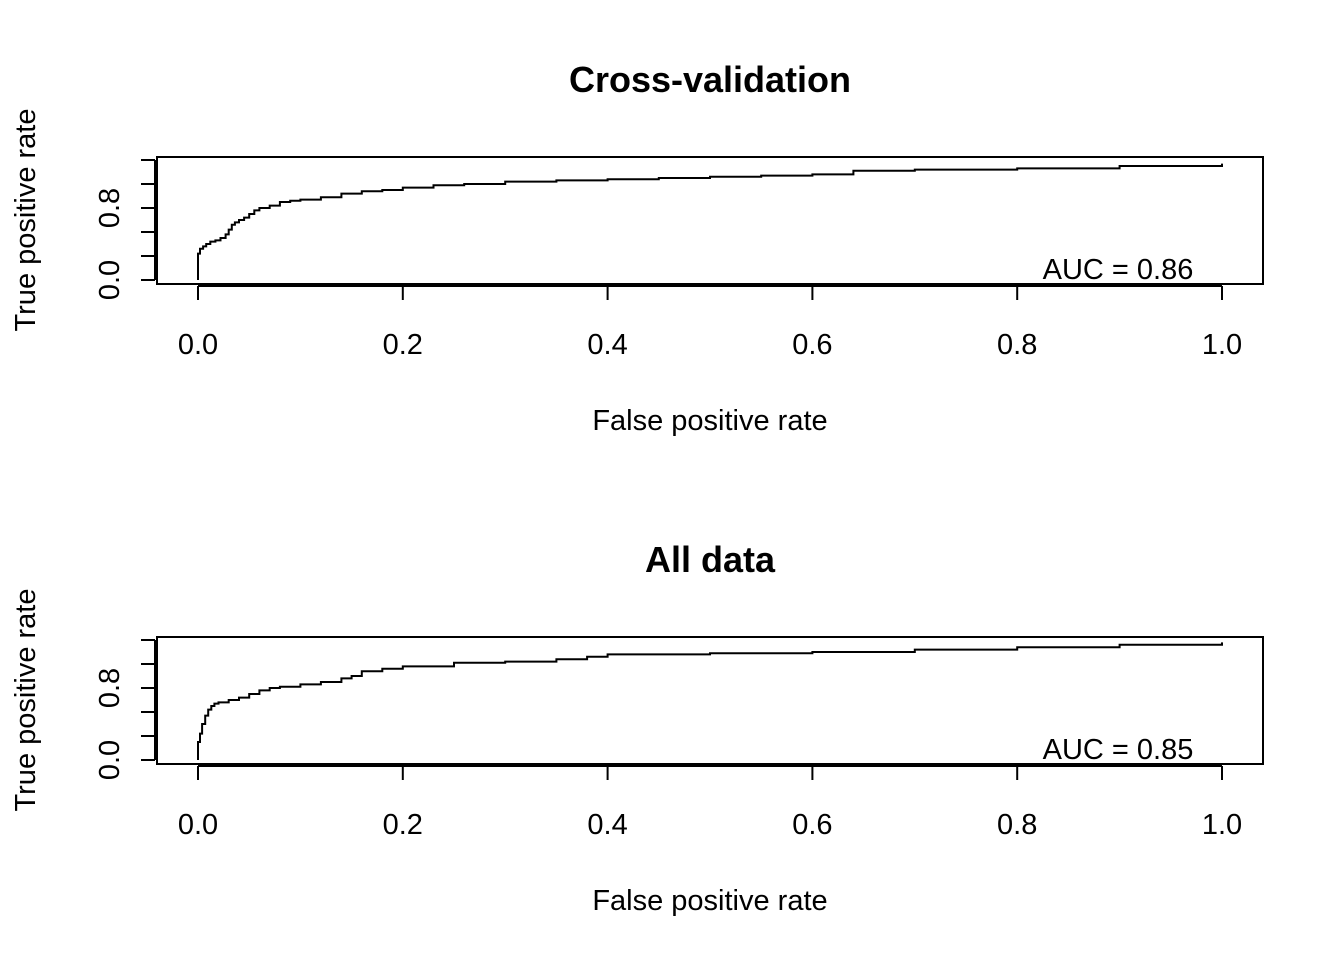 The image size is (1344, 960). Describe the element at coordinates (710, 79) in the screenshot. I see `chart-title: Cross-validation` at that location.